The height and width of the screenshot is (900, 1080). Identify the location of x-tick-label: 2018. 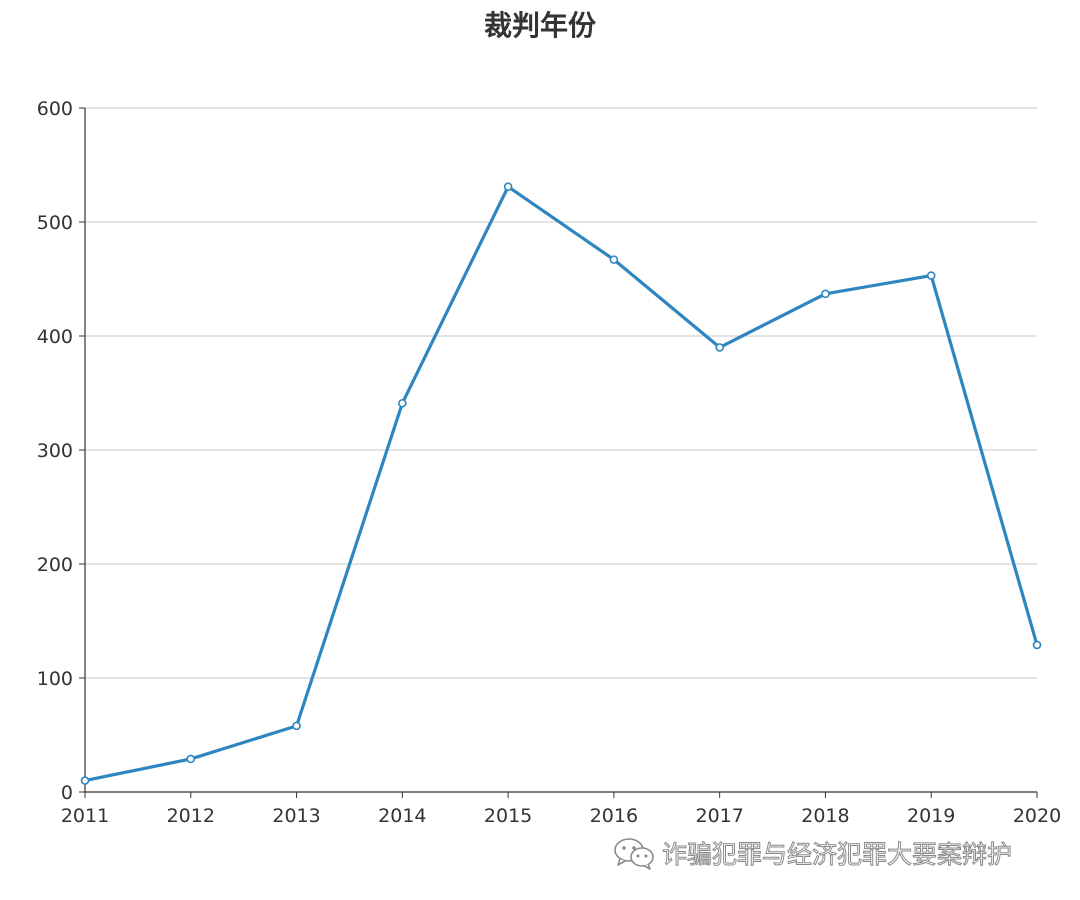
(825, 816).